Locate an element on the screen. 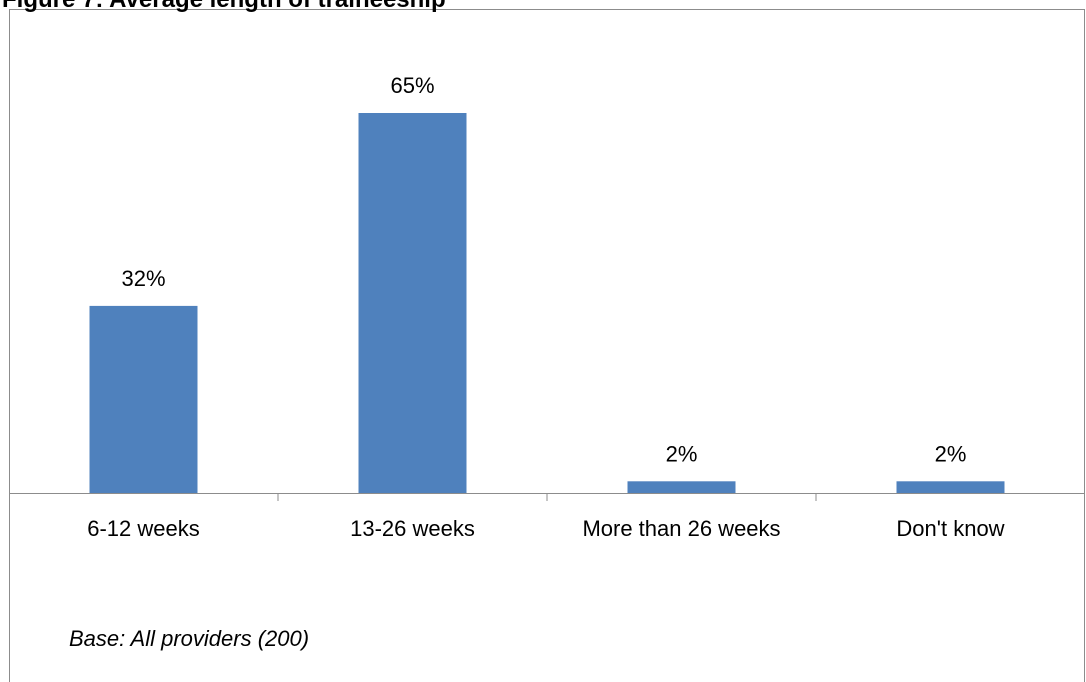 Image resolution: width=1086 pixels, height=682 pixels. base-note: Base: All providers (200) is located at coordinates (189, 638).